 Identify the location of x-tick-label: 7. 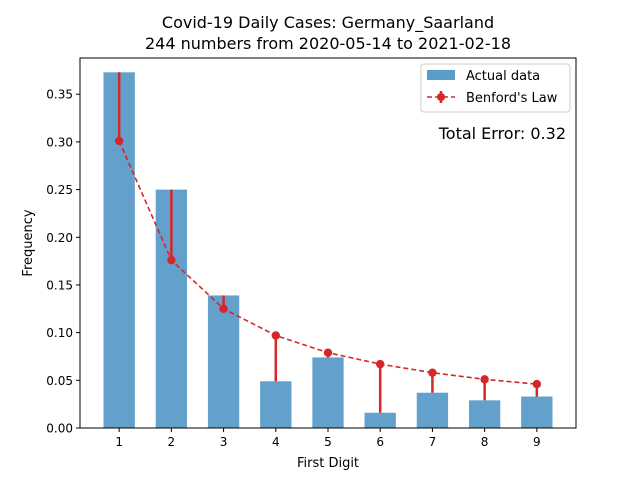
(433, 442).